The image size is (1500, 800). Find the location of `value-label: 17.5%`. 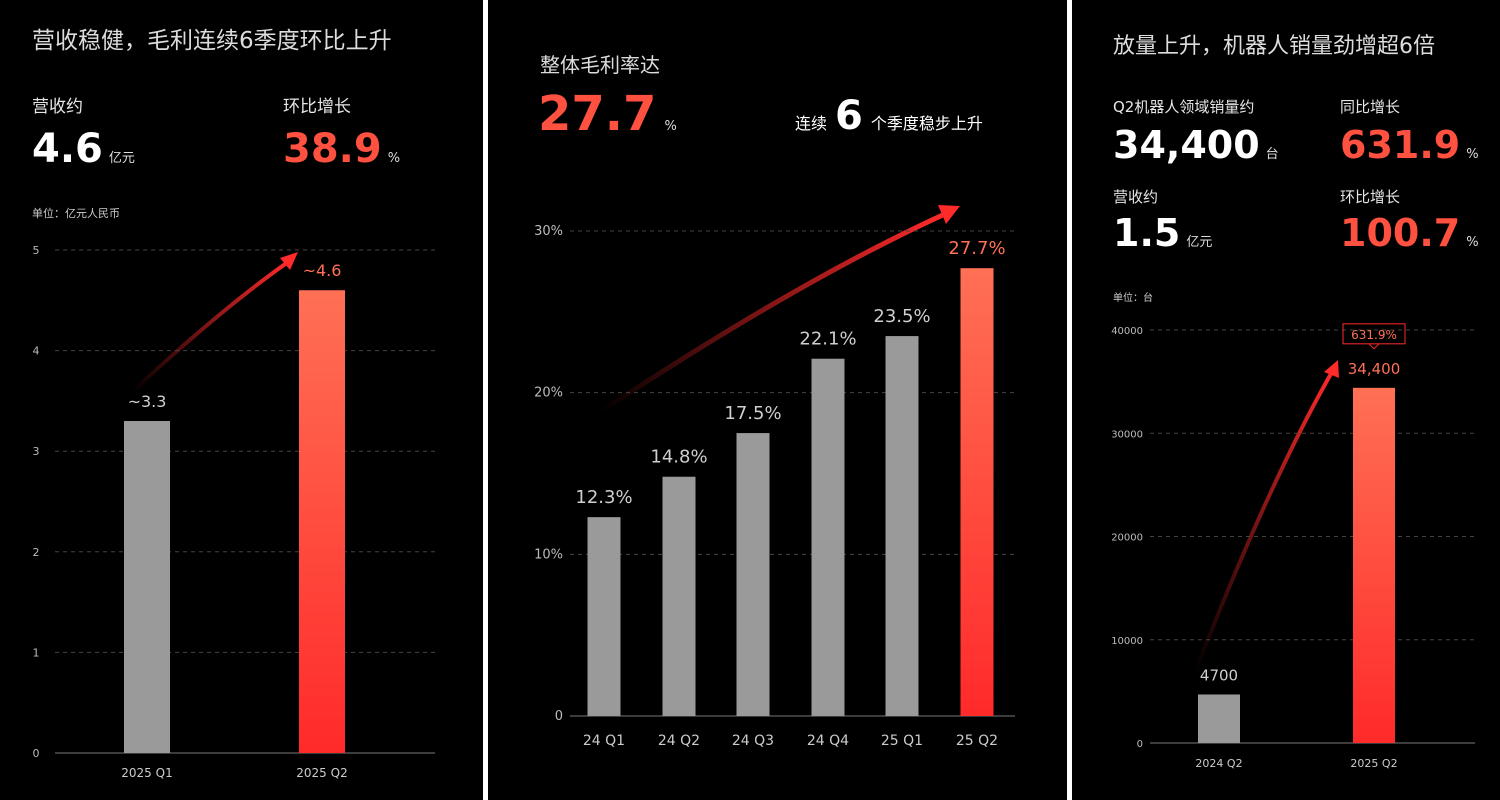

value-label: 17.5% is located at coordinates (752, 413).